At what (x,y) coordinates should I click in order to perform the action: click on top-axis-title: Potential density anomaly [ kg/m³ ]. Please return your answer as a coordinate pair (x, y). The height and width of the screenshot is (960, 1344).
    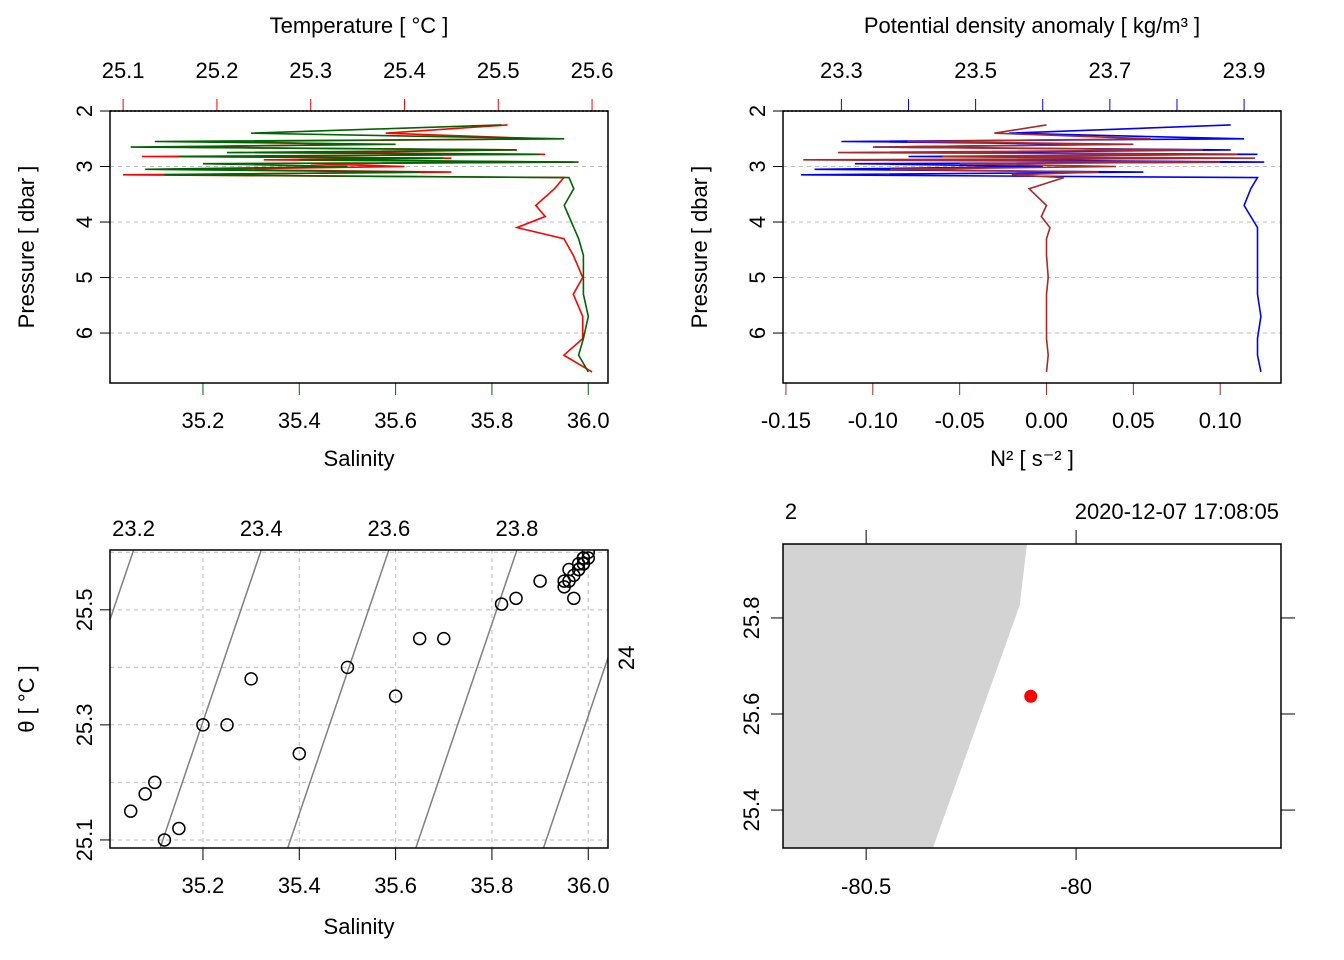
    Looking at the image, I should click on (1032, 25).